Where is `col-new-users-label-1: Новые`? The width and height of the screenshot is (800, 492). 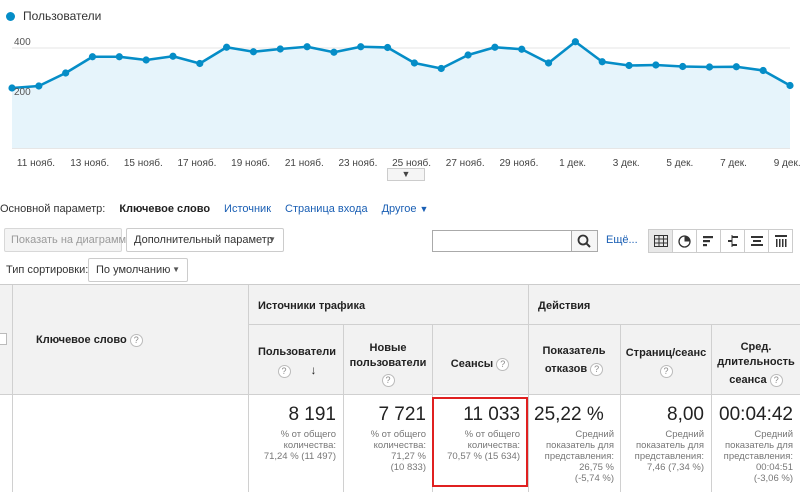
col-new-users-label-1: Новые is located at coordinates (388, 348).